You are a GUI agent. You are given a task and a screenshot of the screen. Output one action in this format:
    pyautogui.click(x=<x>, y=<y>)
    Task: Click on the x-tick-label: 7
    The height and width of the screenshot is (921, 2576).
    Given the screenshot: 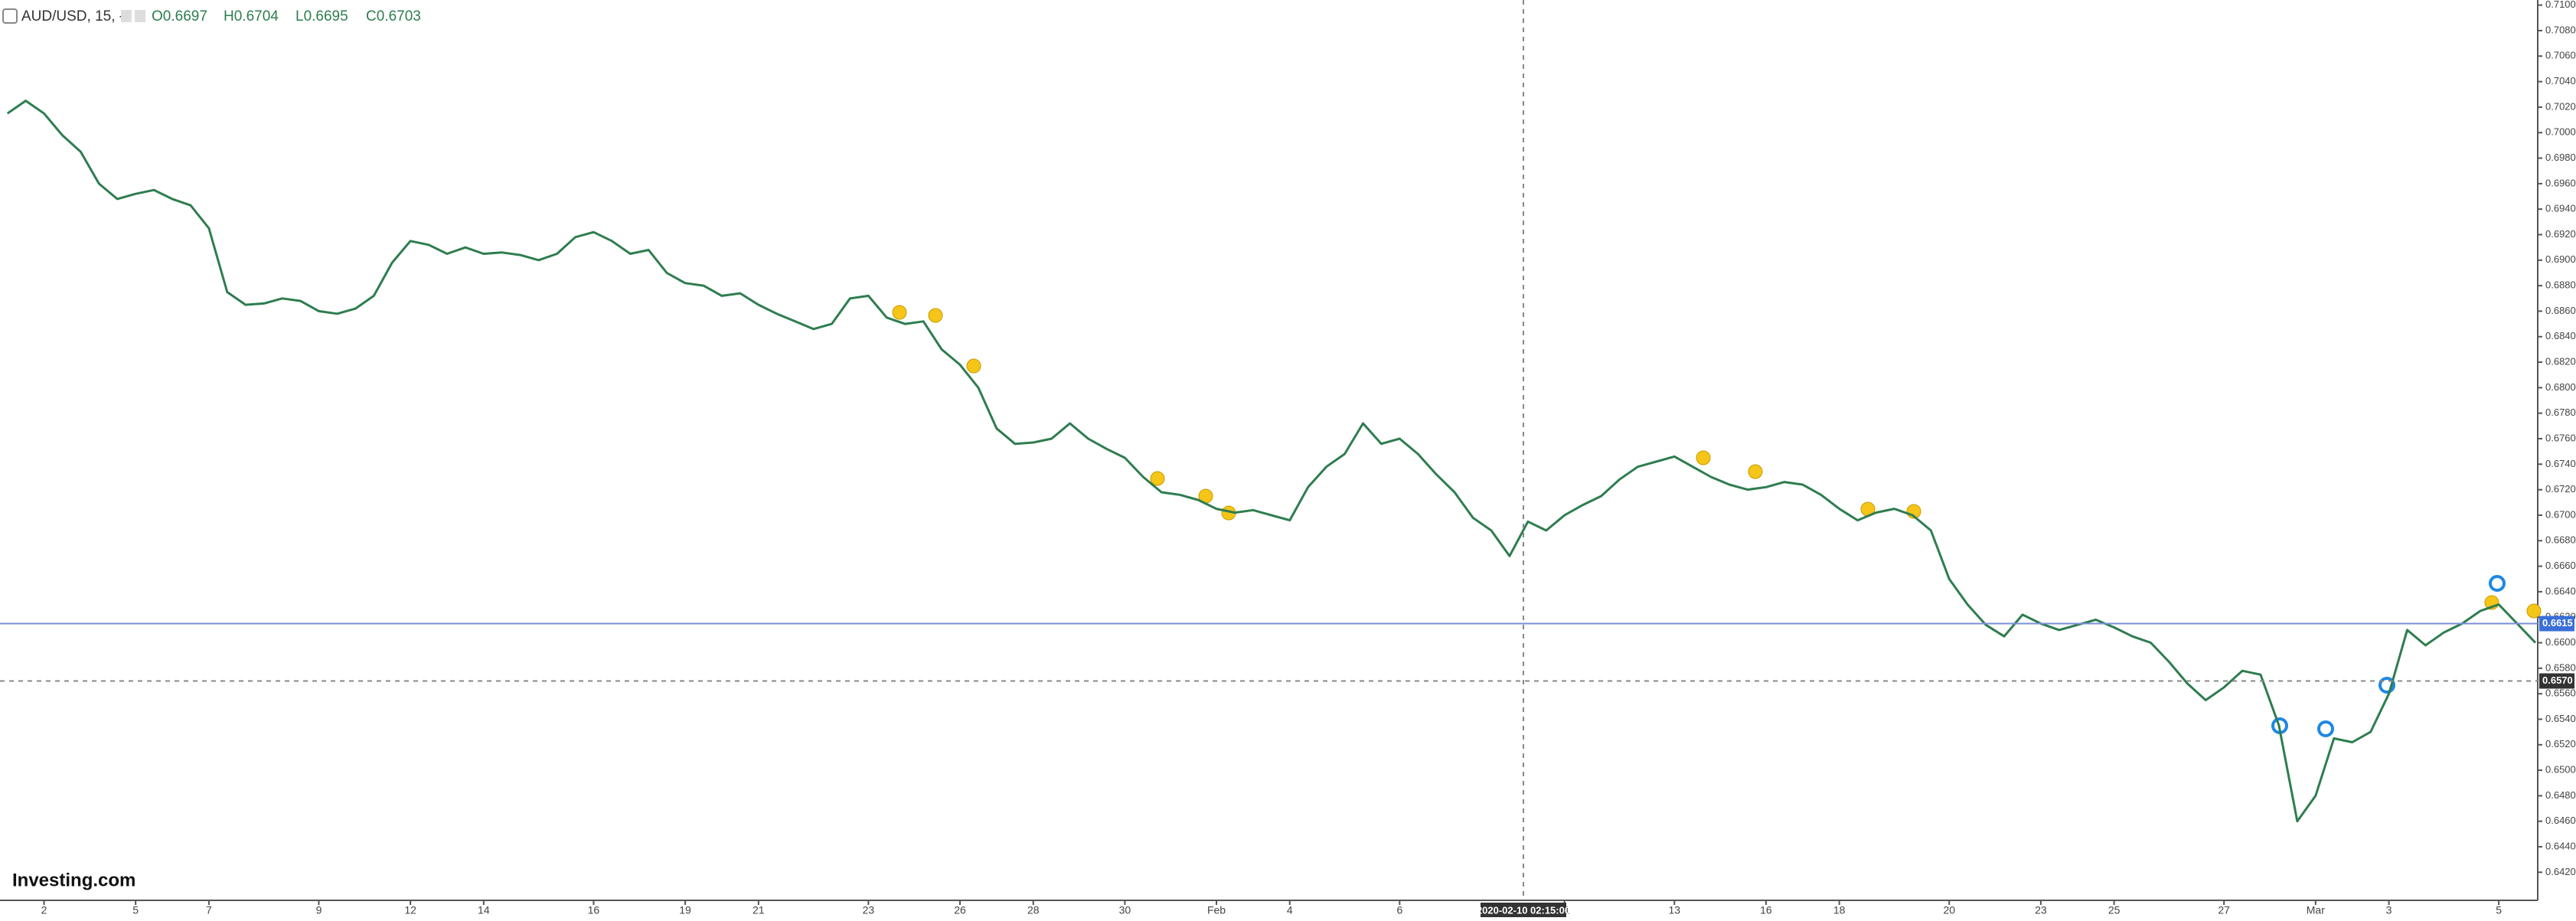 What is the action you would take?
    pyautogui.click(x=209, y=910)
    